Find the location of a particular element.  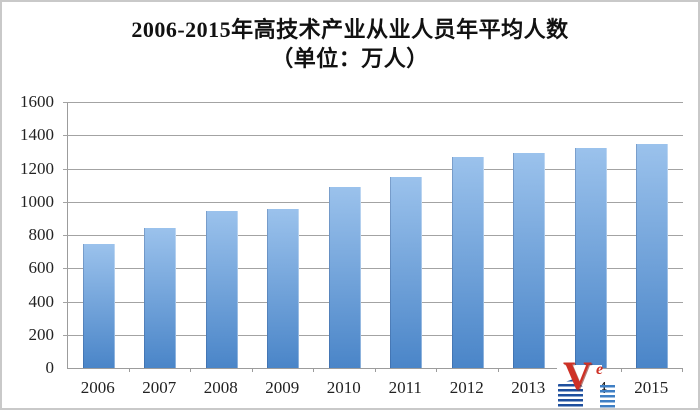

y-axis-tick-label: 200 is located at coordinates (41, 334).